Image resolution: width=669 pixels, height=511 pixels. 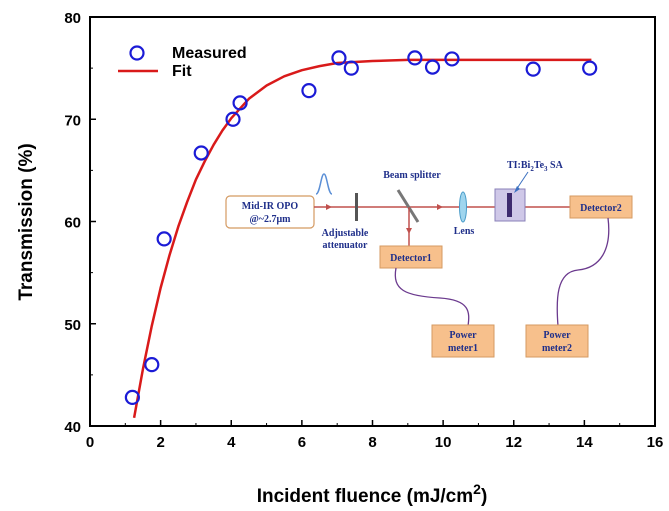 What do you see at coordinates (513, 442) in the screenshot?
I see `x-tick-label: 12` at bounding box center [513, 442].